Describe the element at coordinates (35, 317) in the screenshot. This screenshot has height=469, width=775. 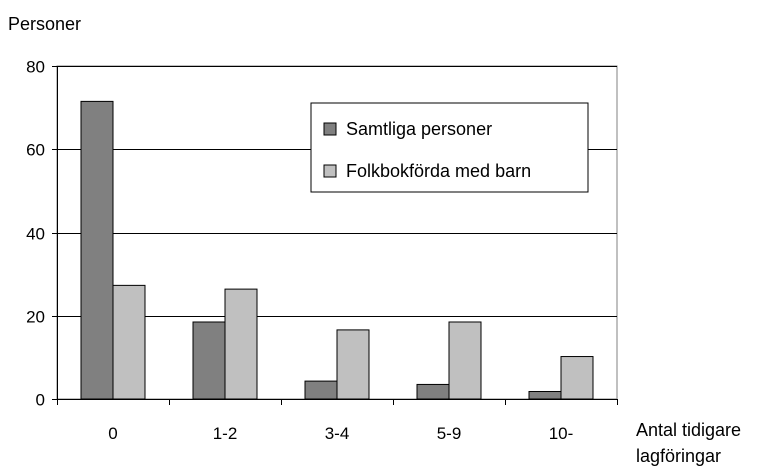
I see `y-tick-label-20: 20` at that location.